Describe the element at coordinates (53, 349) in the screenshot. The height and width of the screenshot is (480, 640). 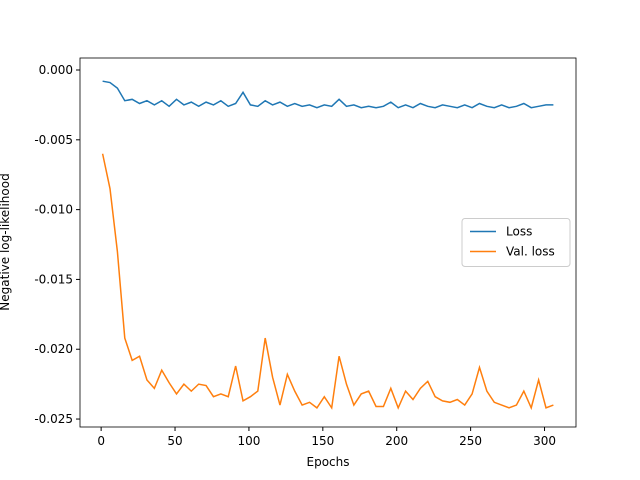
I see `y-tick-label: -0.020` at that location.